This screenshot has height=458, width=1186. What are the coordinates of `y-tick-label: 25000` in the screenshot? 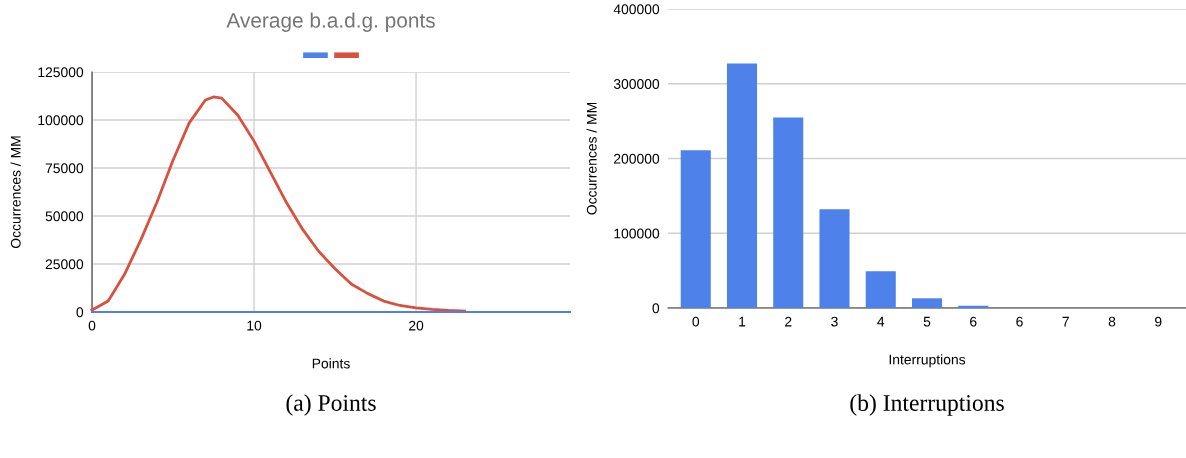 It's located at (64, 264).